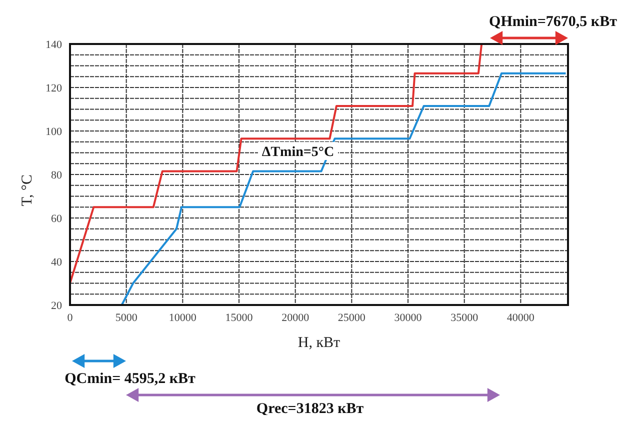 Image resolution: width=627 pixels, height=423 pixels. I want to click on y-tick-label: 60, so click(56, 218).